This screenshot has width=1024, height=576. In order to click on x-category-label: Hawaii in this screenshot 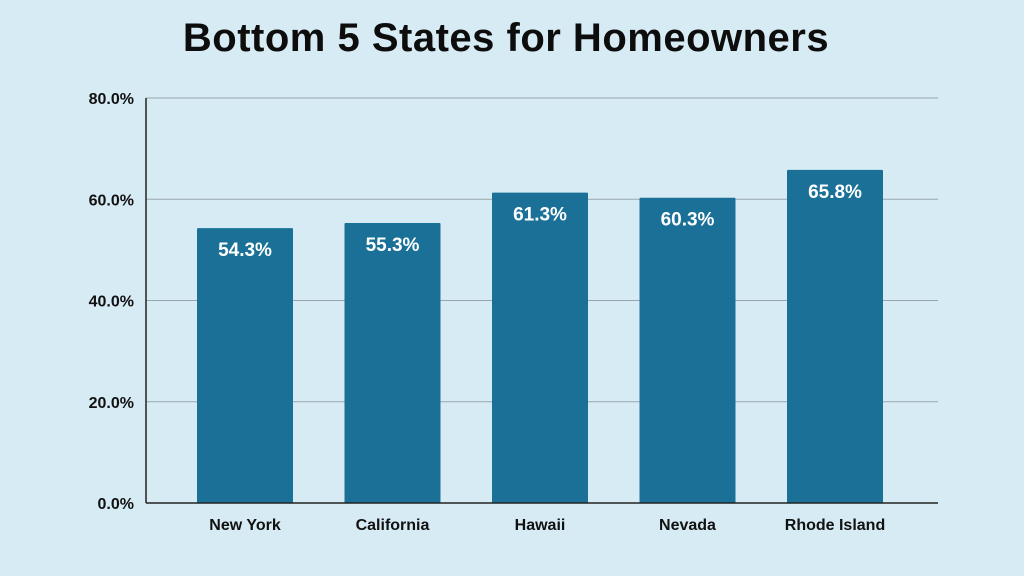, I will do `click(540, 525)`.